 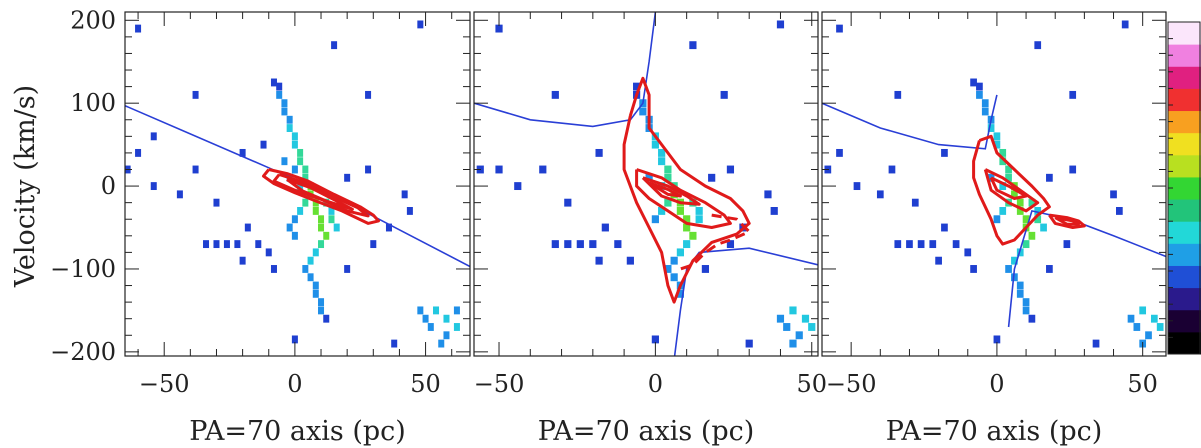 What do you see at coordinates (93, 103) in the screenshot?
I see `y-tick-label: 100` at bounding box center [93, 103].